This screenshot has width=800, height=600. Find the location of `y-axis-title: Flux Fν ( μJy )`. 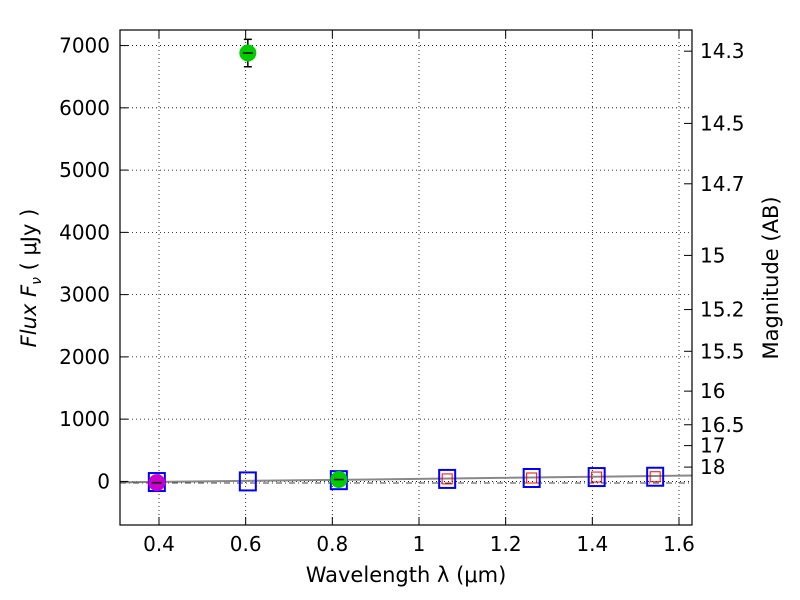

y-axis-title: Flux Fν ( μJy ) is located at coordinates (31, 278).